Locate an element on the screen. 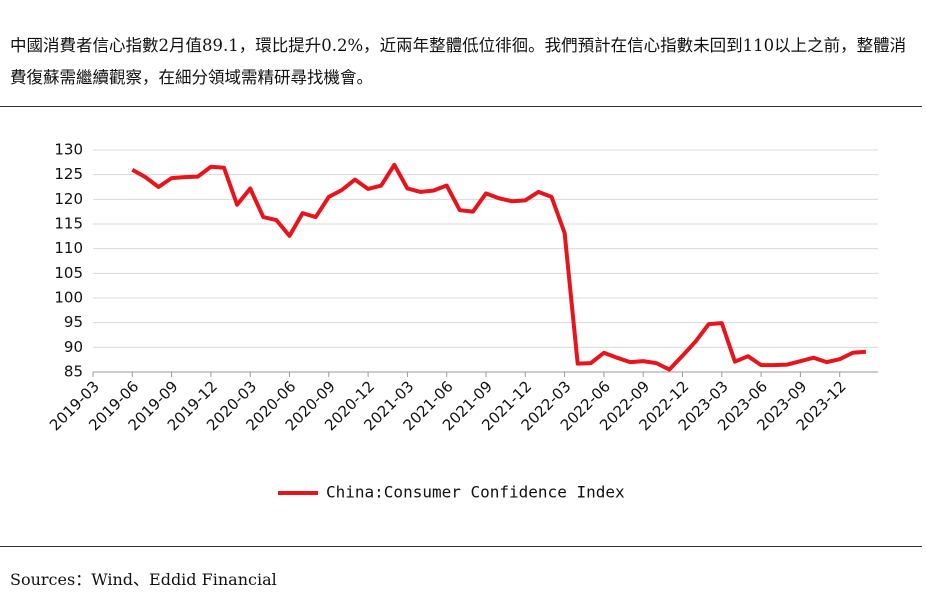 The image size is (926, 601). y-tick-label: 105 is located at coordinates (68, 273).